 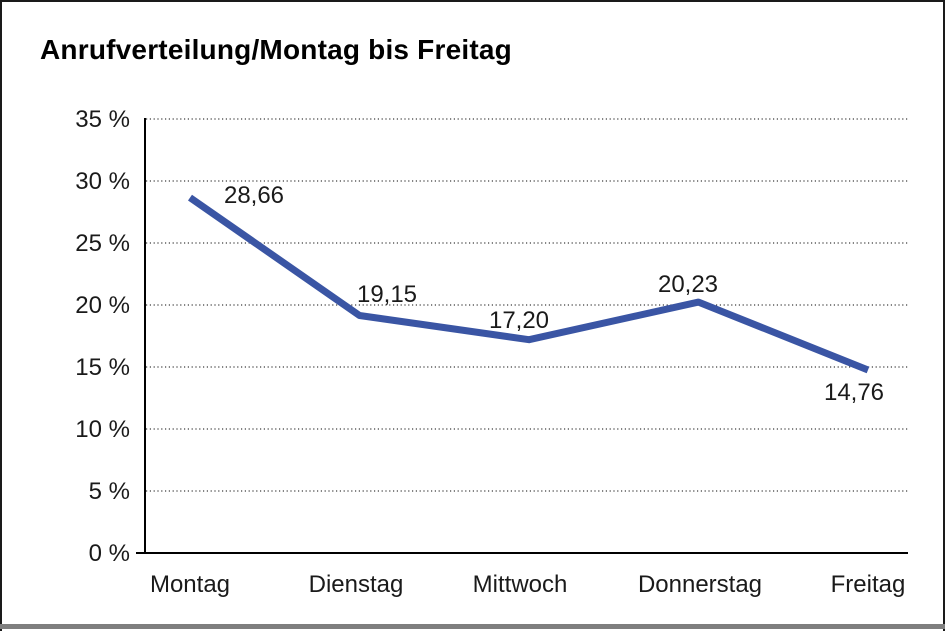 What do you see at coordinates (102, 429) in the screenshot?
I see `y-tick-label-10: 10 %` at bounding box center [102, 429].